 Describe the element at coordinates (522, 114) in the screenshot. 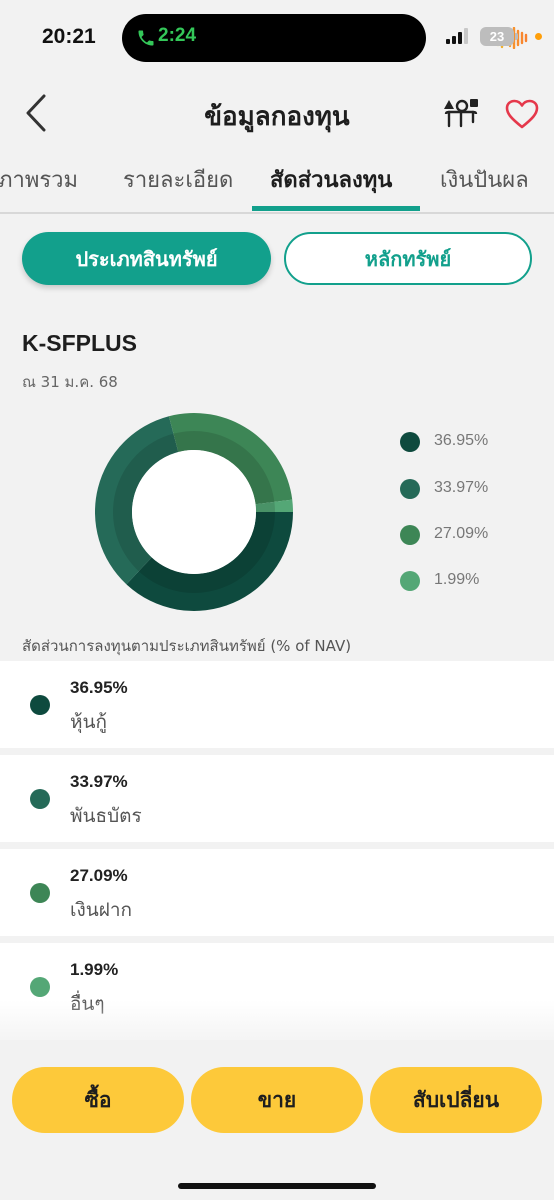

I see `heart-outline-icon` at that location.